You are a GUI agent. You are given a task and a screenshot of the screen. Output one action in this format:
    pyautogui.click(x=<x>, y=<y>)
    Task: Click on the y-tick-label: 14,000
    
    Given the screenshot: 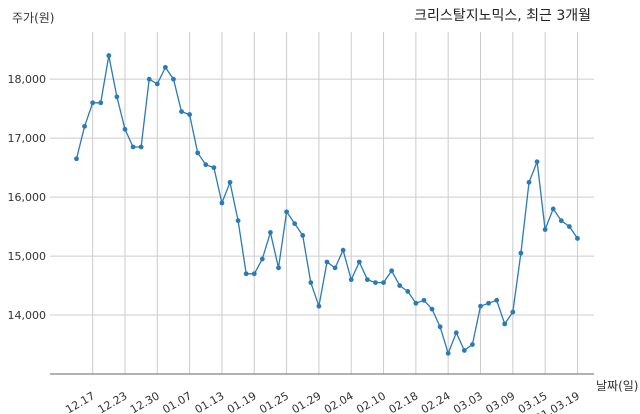 What is the action you would take?
    pyautogui.click(x=27, y=315)
    